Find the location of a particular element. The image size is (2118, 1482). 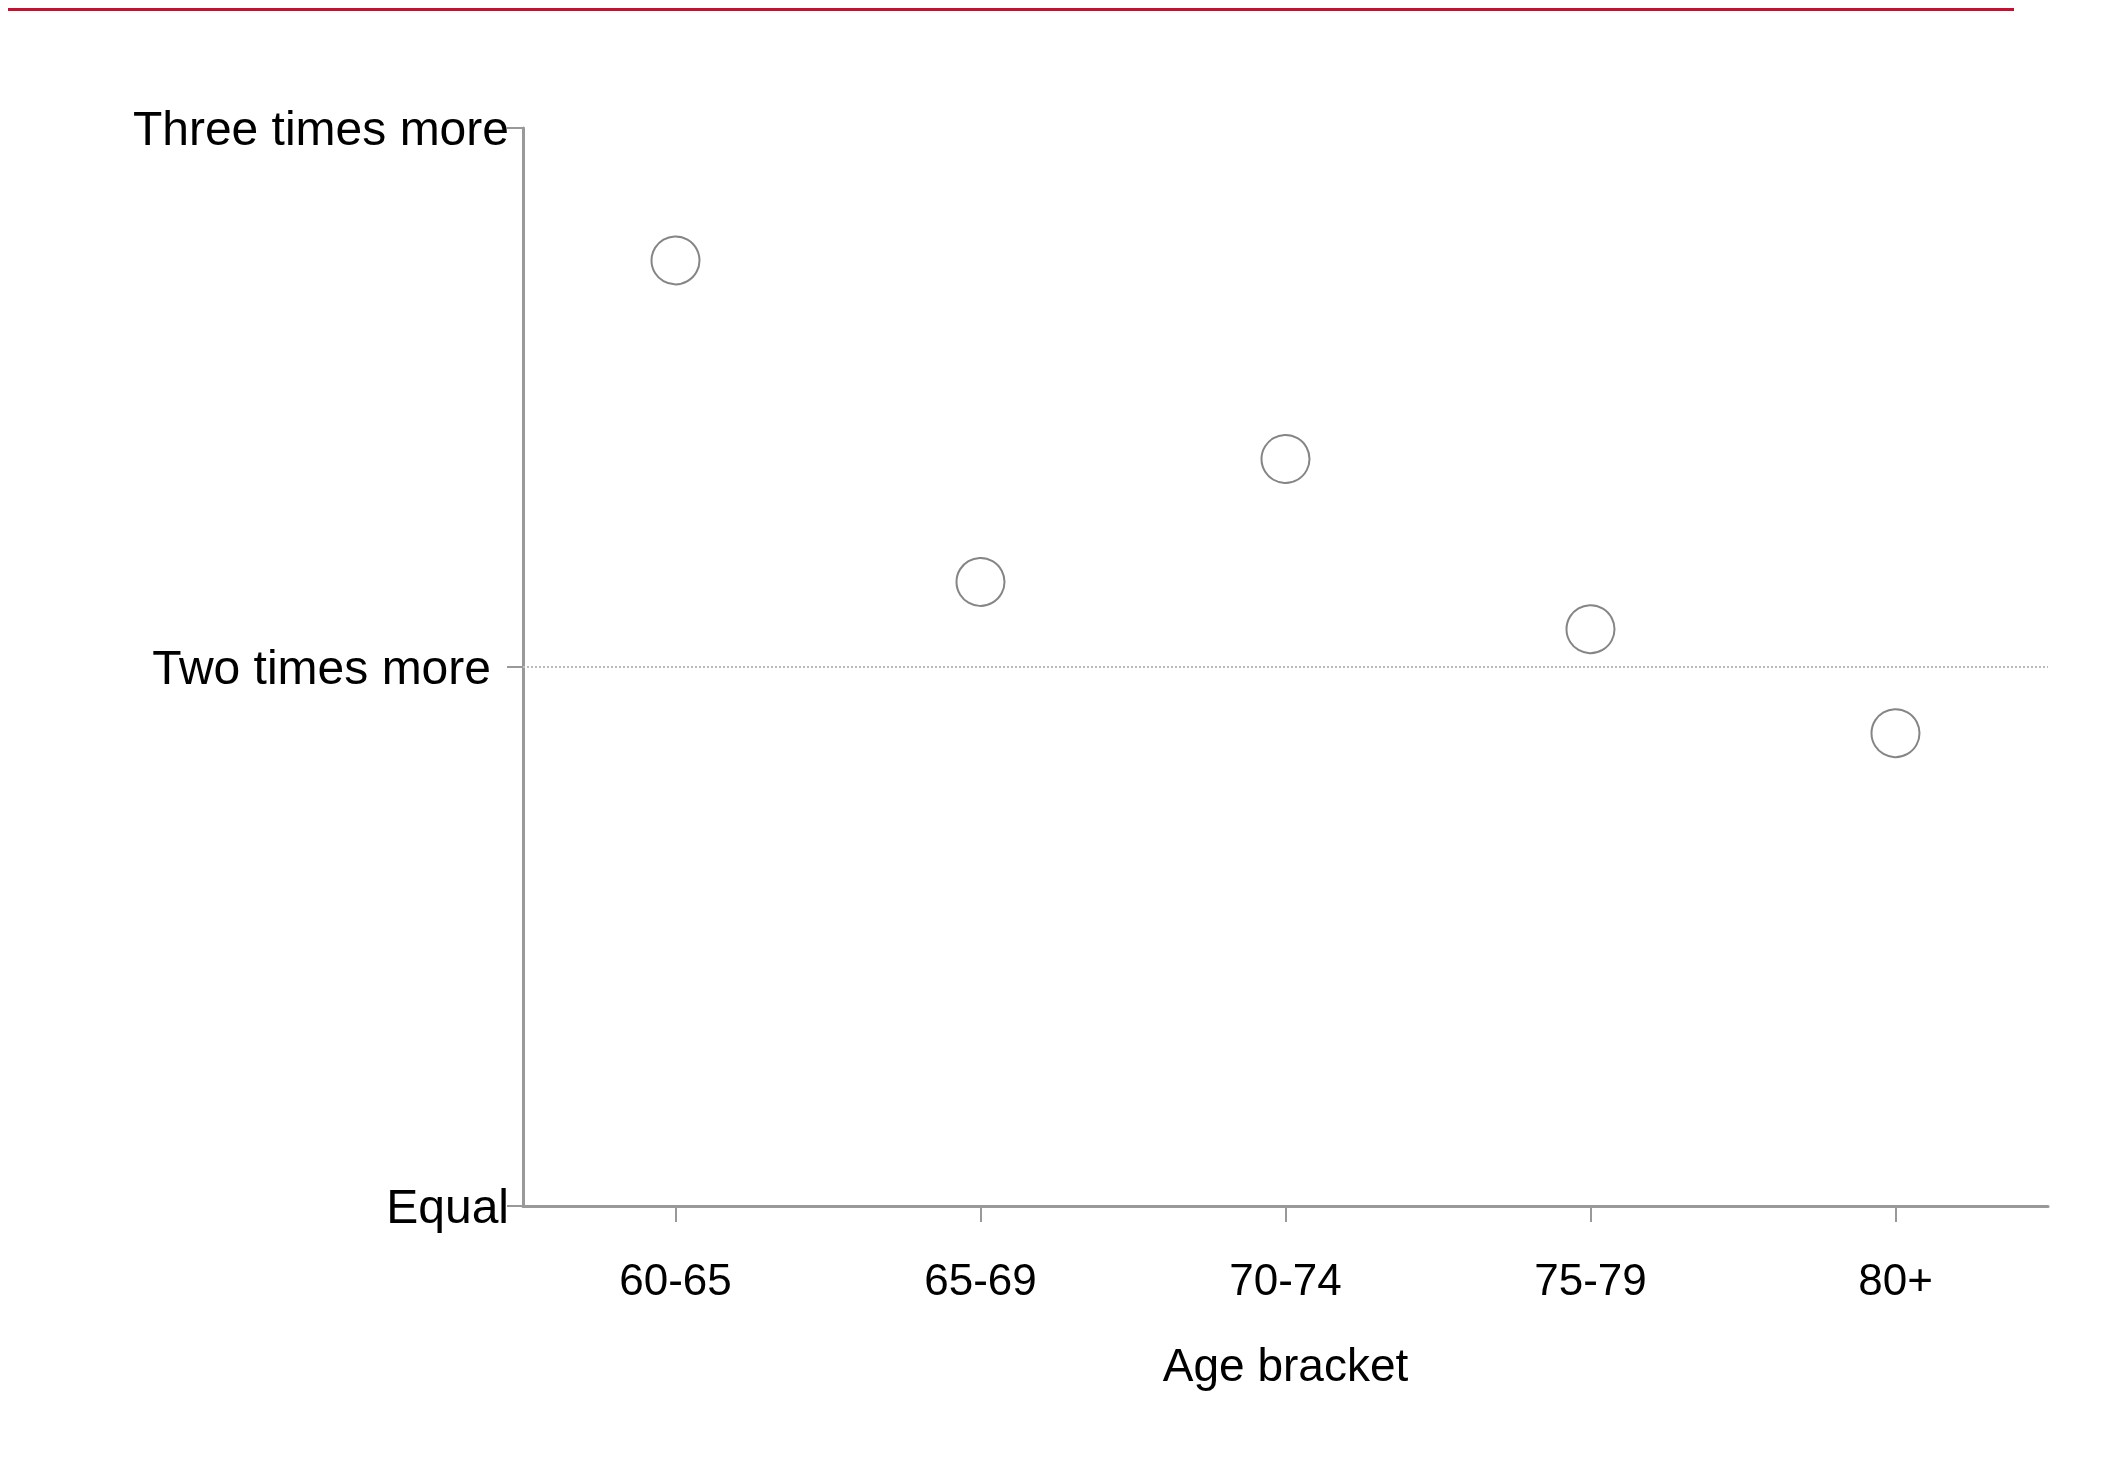

x-tick-label: 65-69 is located at coordinates (980, 1279).